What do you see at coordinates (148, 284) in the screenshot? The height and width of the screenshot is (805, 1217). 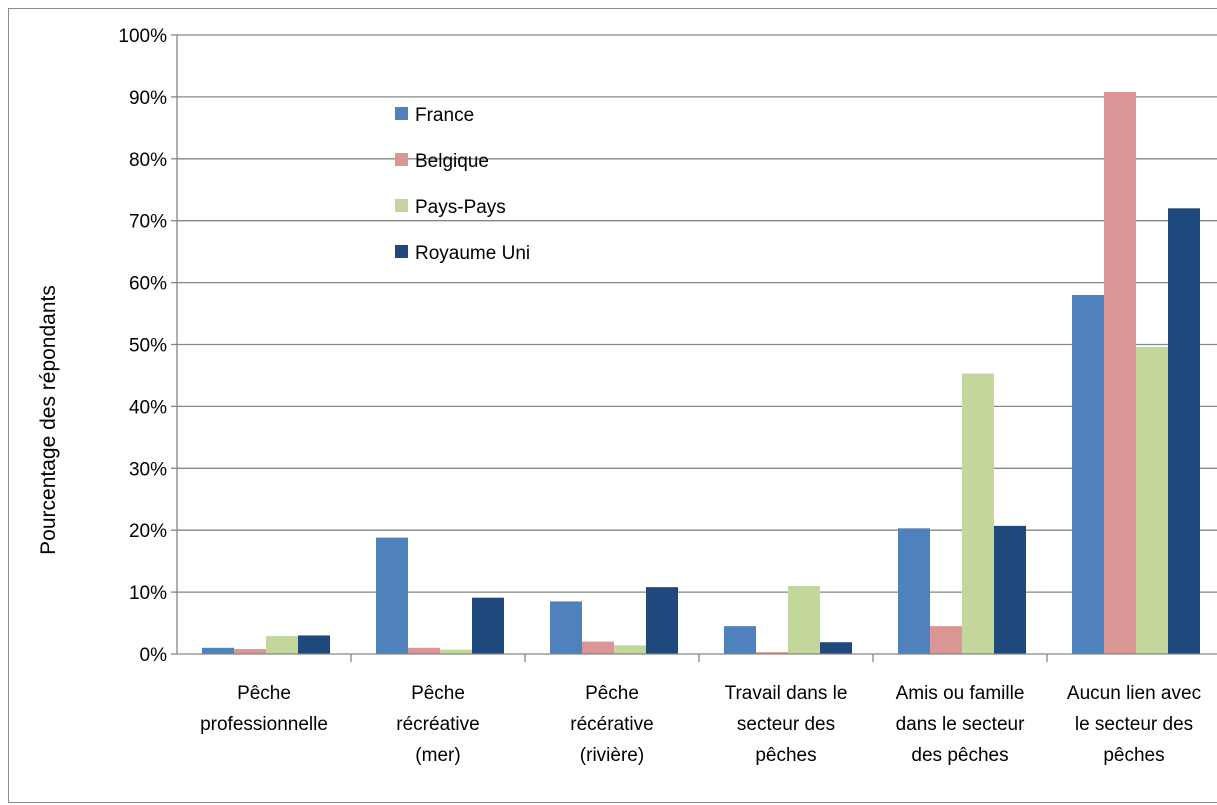 I see `y-tick-label: 60%` at bounding box center [148, 284].